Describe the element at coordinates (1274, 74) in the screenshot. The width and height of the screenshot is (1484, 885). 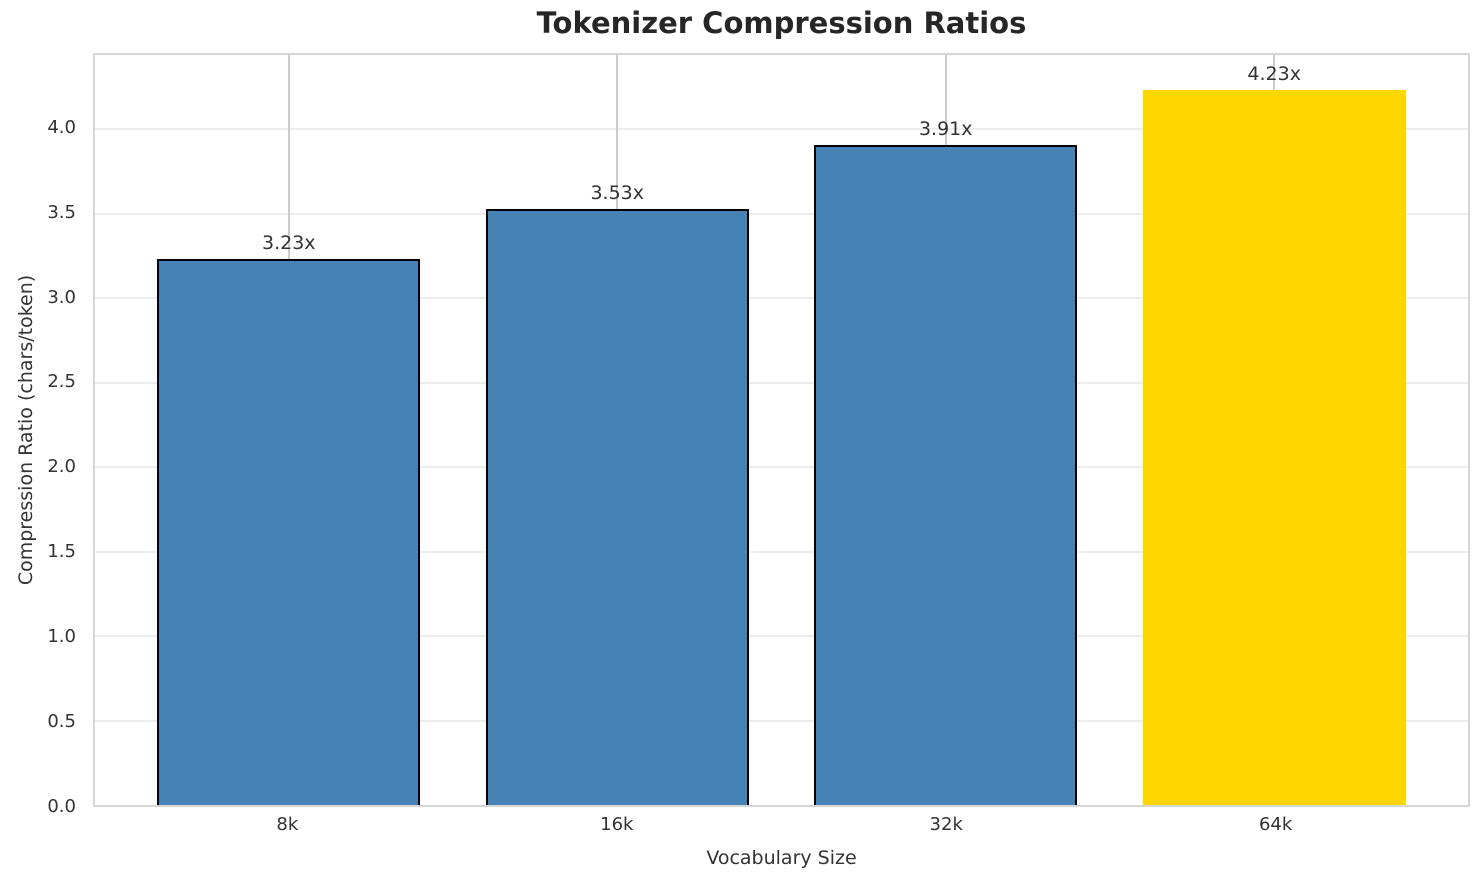
I see `bar-value-label: 4.23x` at that location.